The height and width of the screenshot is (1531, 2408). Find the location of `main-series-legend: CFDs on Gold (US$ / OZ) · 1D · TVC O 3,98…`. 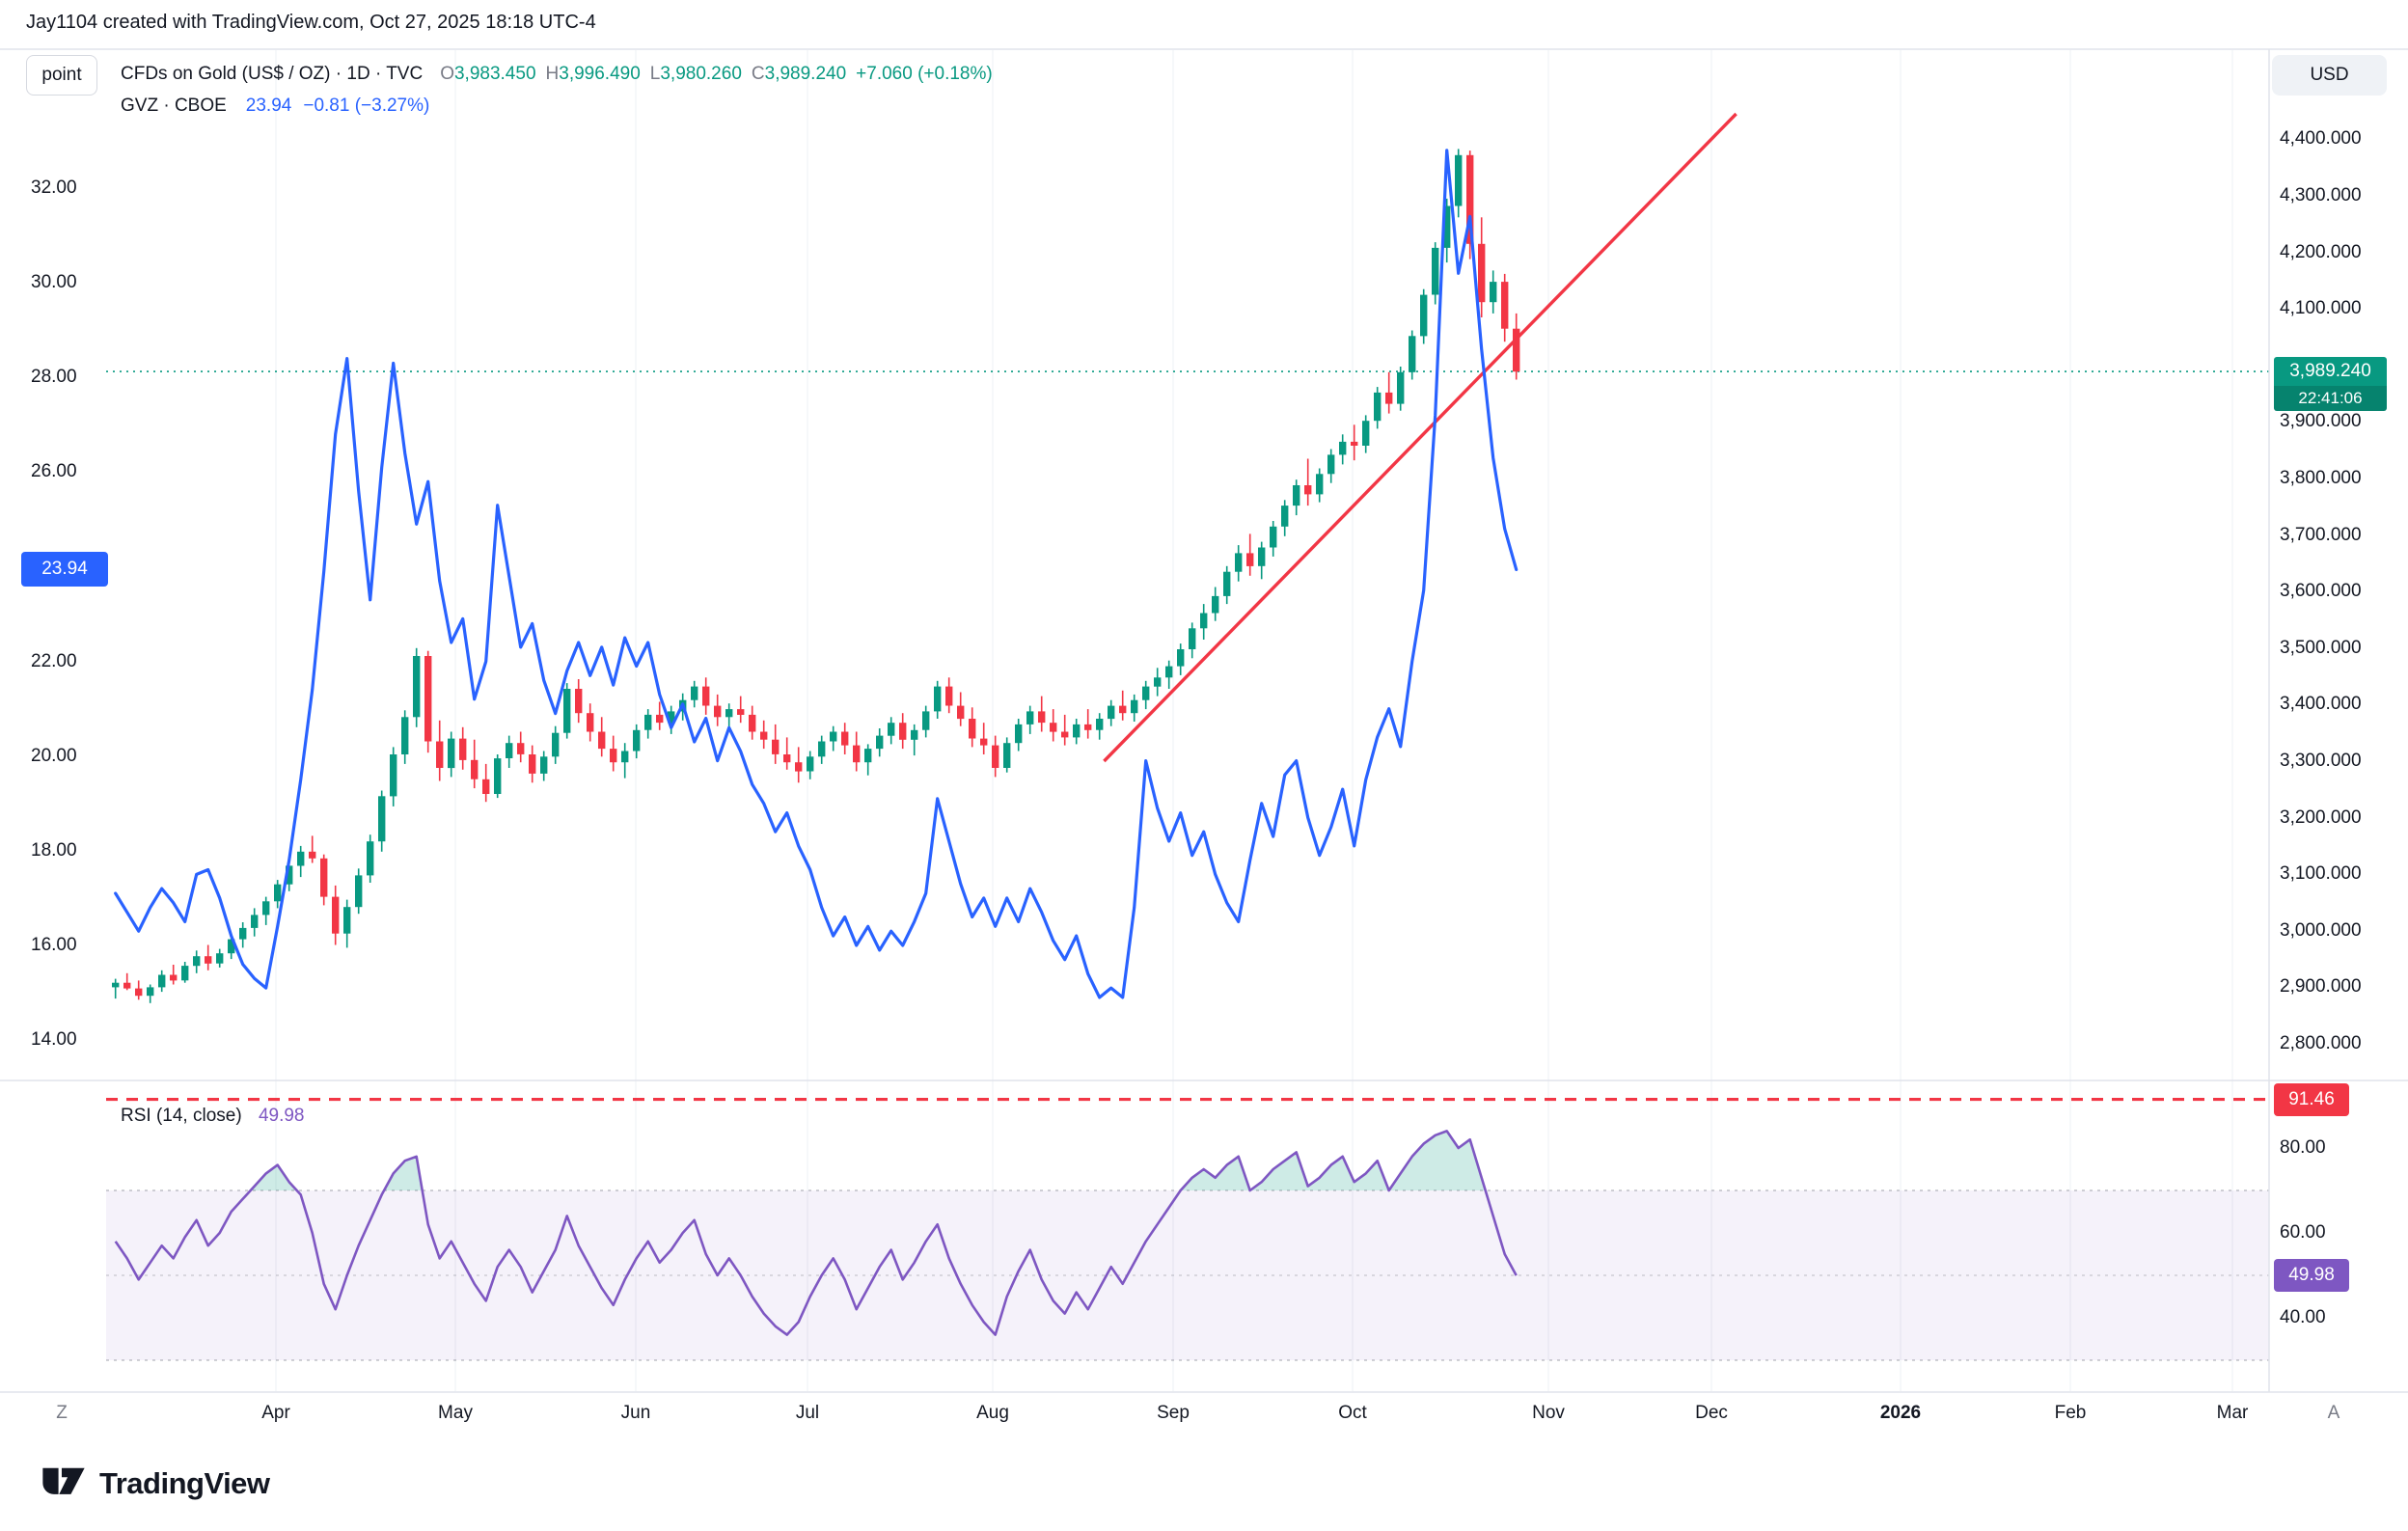

main-series-legend: CFDs on Gold (US$ / OZ) · 1D · TVC O 3,98… is located at coordinates (557, 74).